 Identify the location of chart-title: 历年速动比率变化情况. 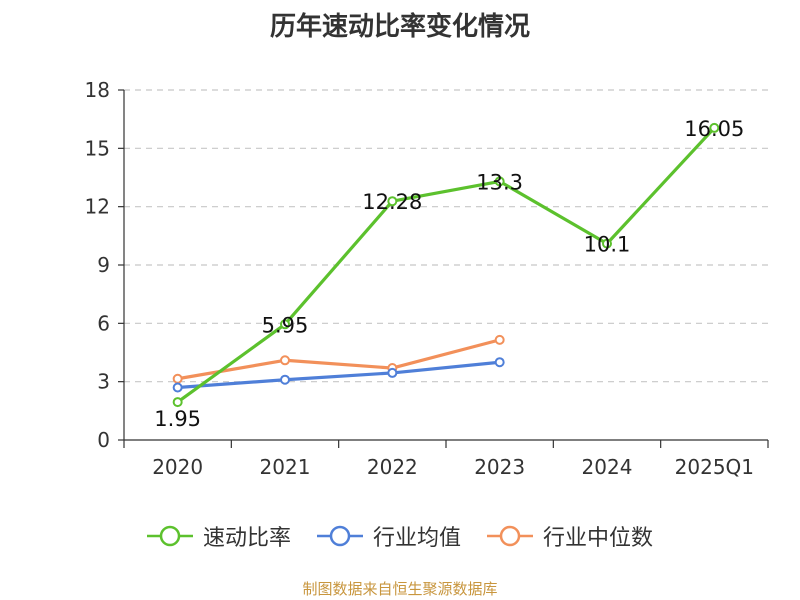
(399, 27).